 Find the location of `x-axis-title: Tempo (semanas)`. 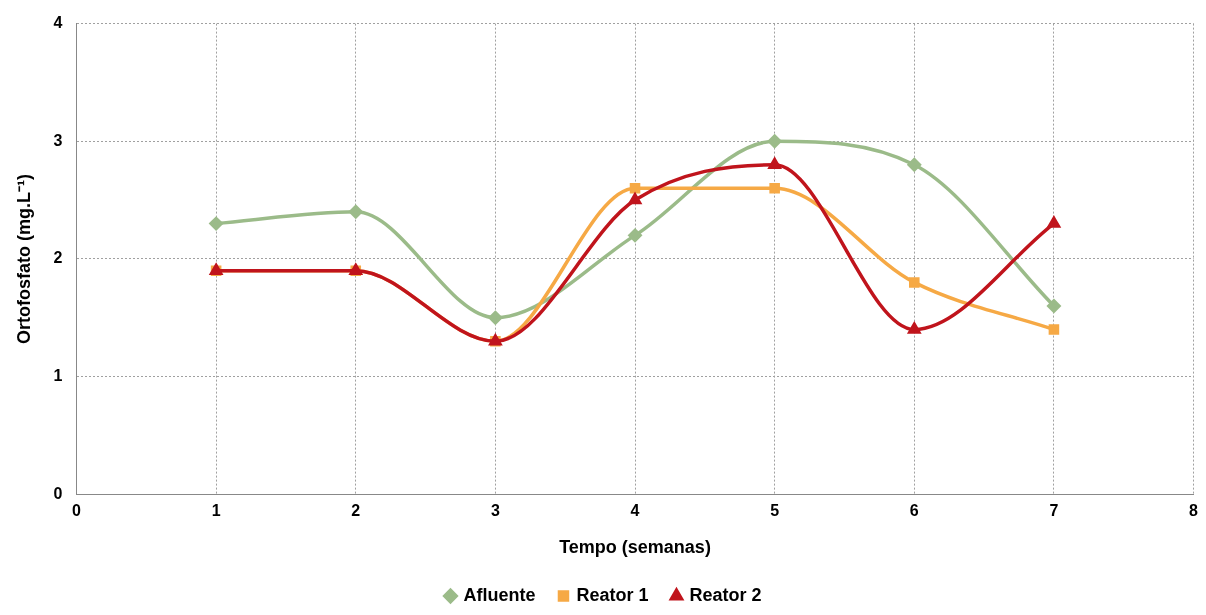

x-axis-title: Tempo (semanas) is located at coordinates (635, 547).